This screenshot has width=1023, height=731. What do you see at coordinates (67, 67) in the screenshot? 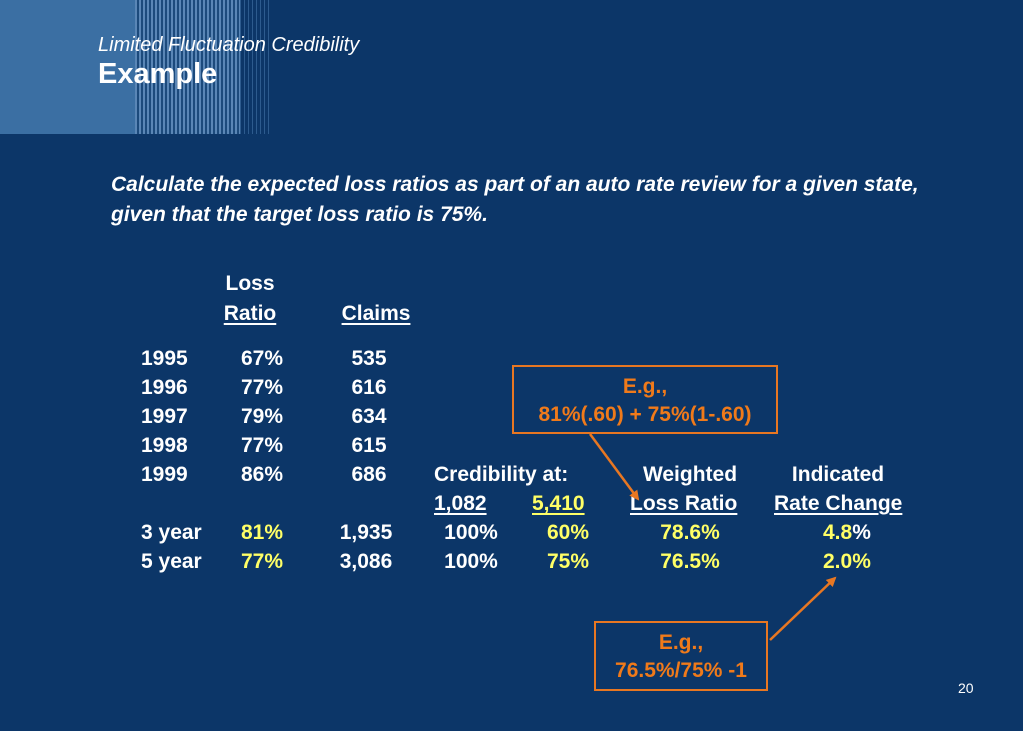
I see `corner-decoration` at bounding box center [67, 67].